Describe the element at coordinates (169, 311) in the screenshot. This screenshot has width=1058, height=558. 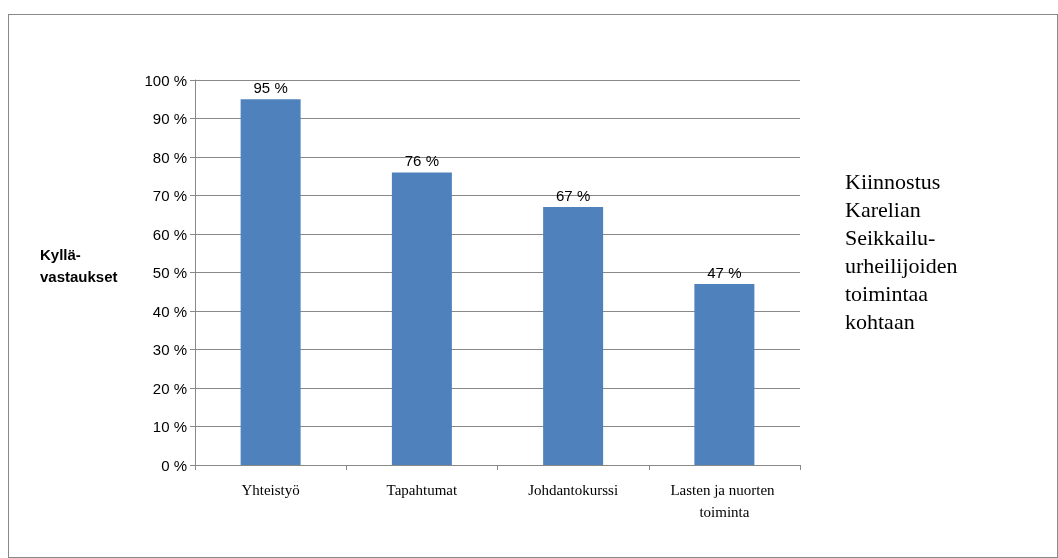
I see `y-tick-label: 40 %` at that location.